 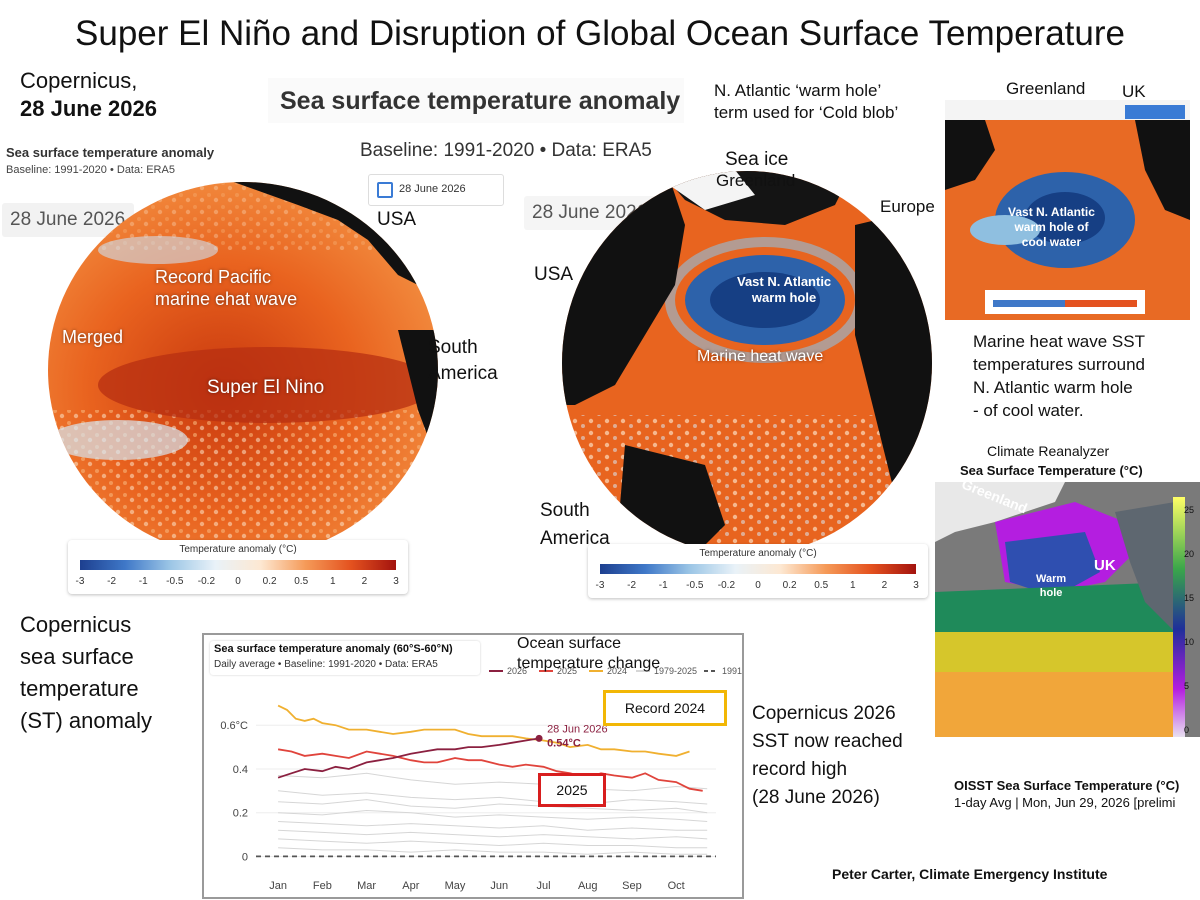 I want to click on center-colorbar-tick-2: -1, so click(x=663, y=585).